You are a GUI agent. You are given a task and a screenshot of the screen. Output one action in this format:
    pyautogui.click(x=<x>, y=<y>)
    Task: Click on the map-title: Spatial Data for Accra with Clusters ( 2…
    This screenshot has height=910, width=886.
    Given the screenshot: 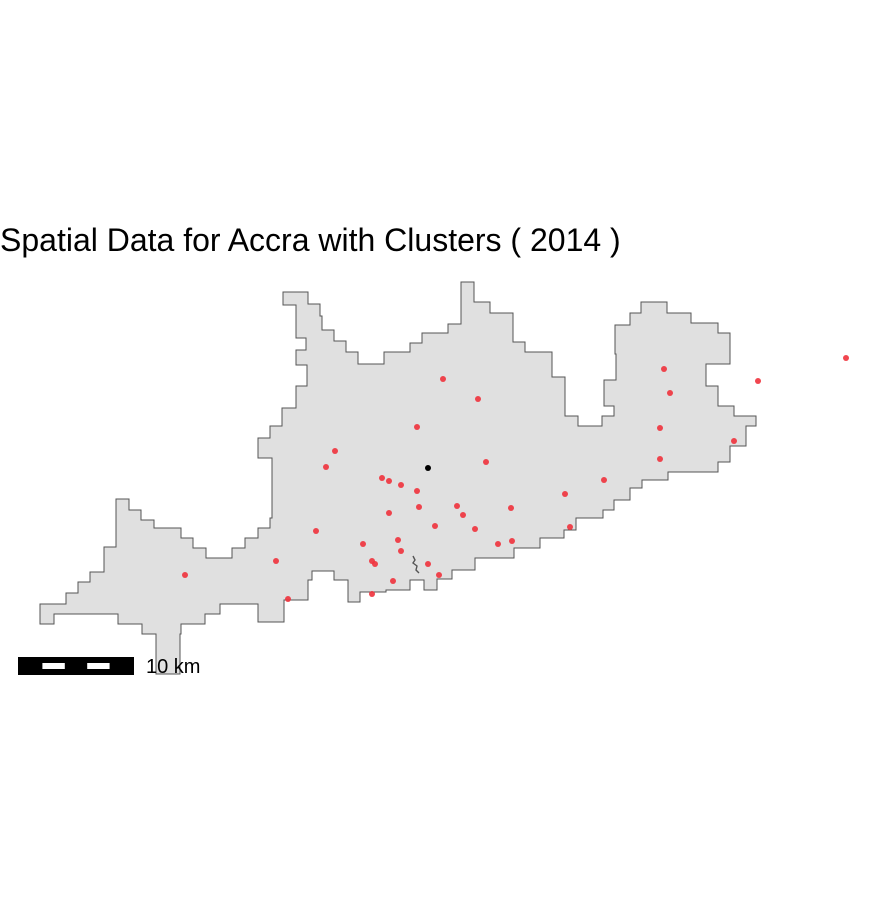 What is the action you would take?
    pyautogui.click(x=310, y=240)
    